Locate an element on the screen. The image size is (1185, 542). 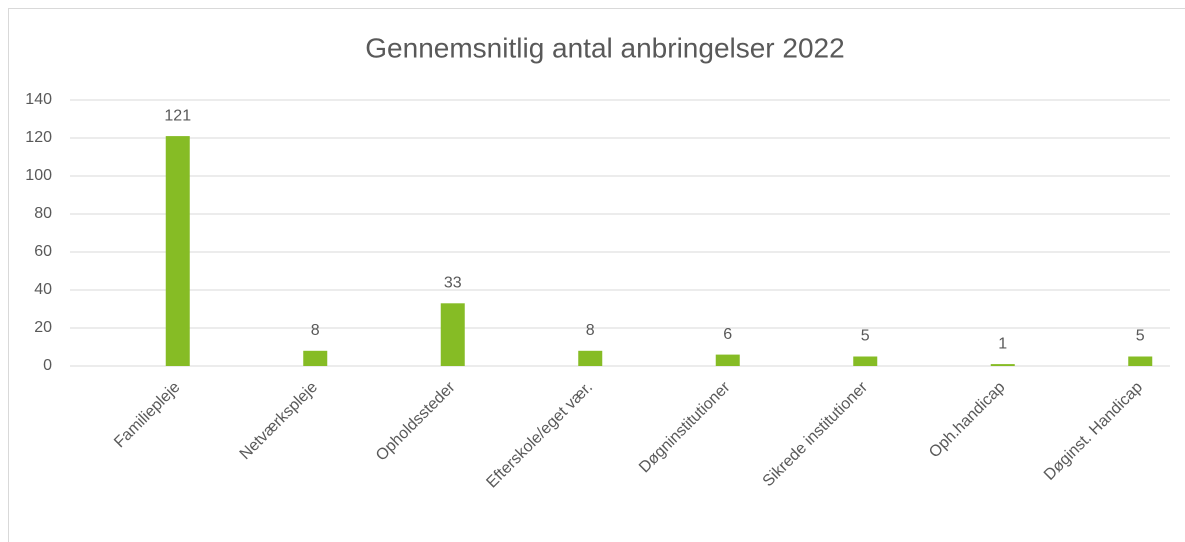
y-tick-label: 120 is located at coordinates (38, 137).